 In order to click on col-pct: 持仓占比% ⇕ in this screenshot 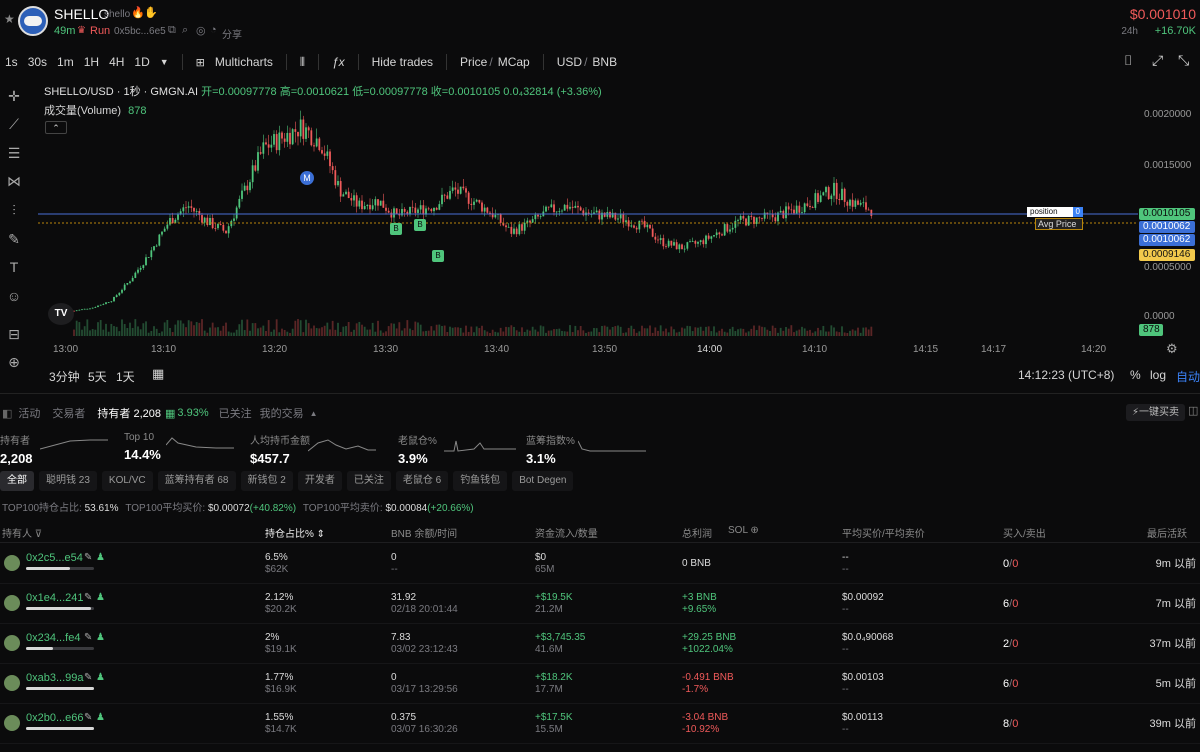, I will do `click(295, 534)`.